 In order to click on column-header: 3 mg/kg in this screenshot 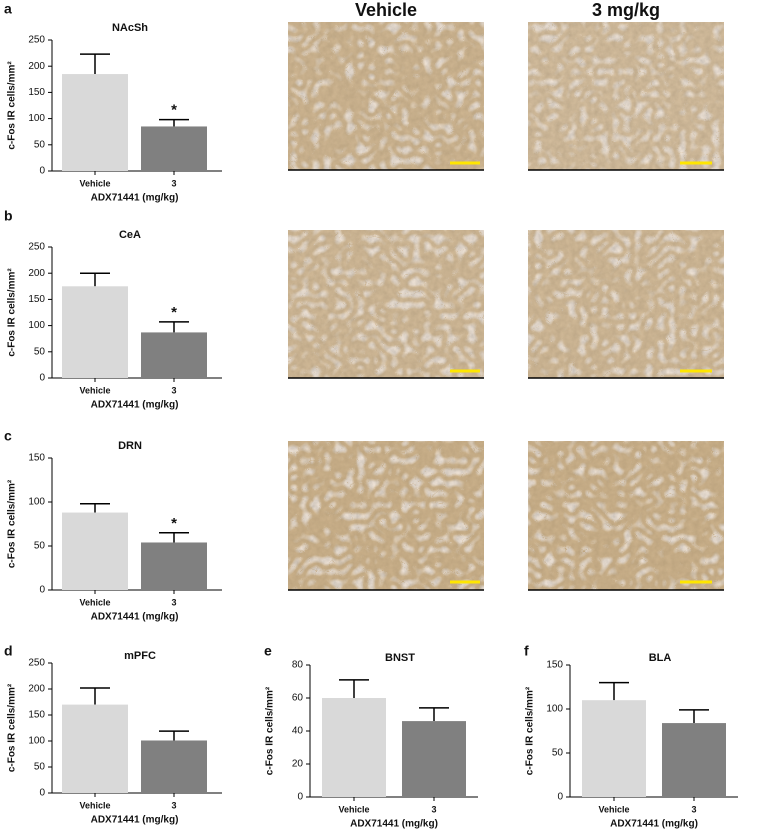, I will do `click(626, 10)`.